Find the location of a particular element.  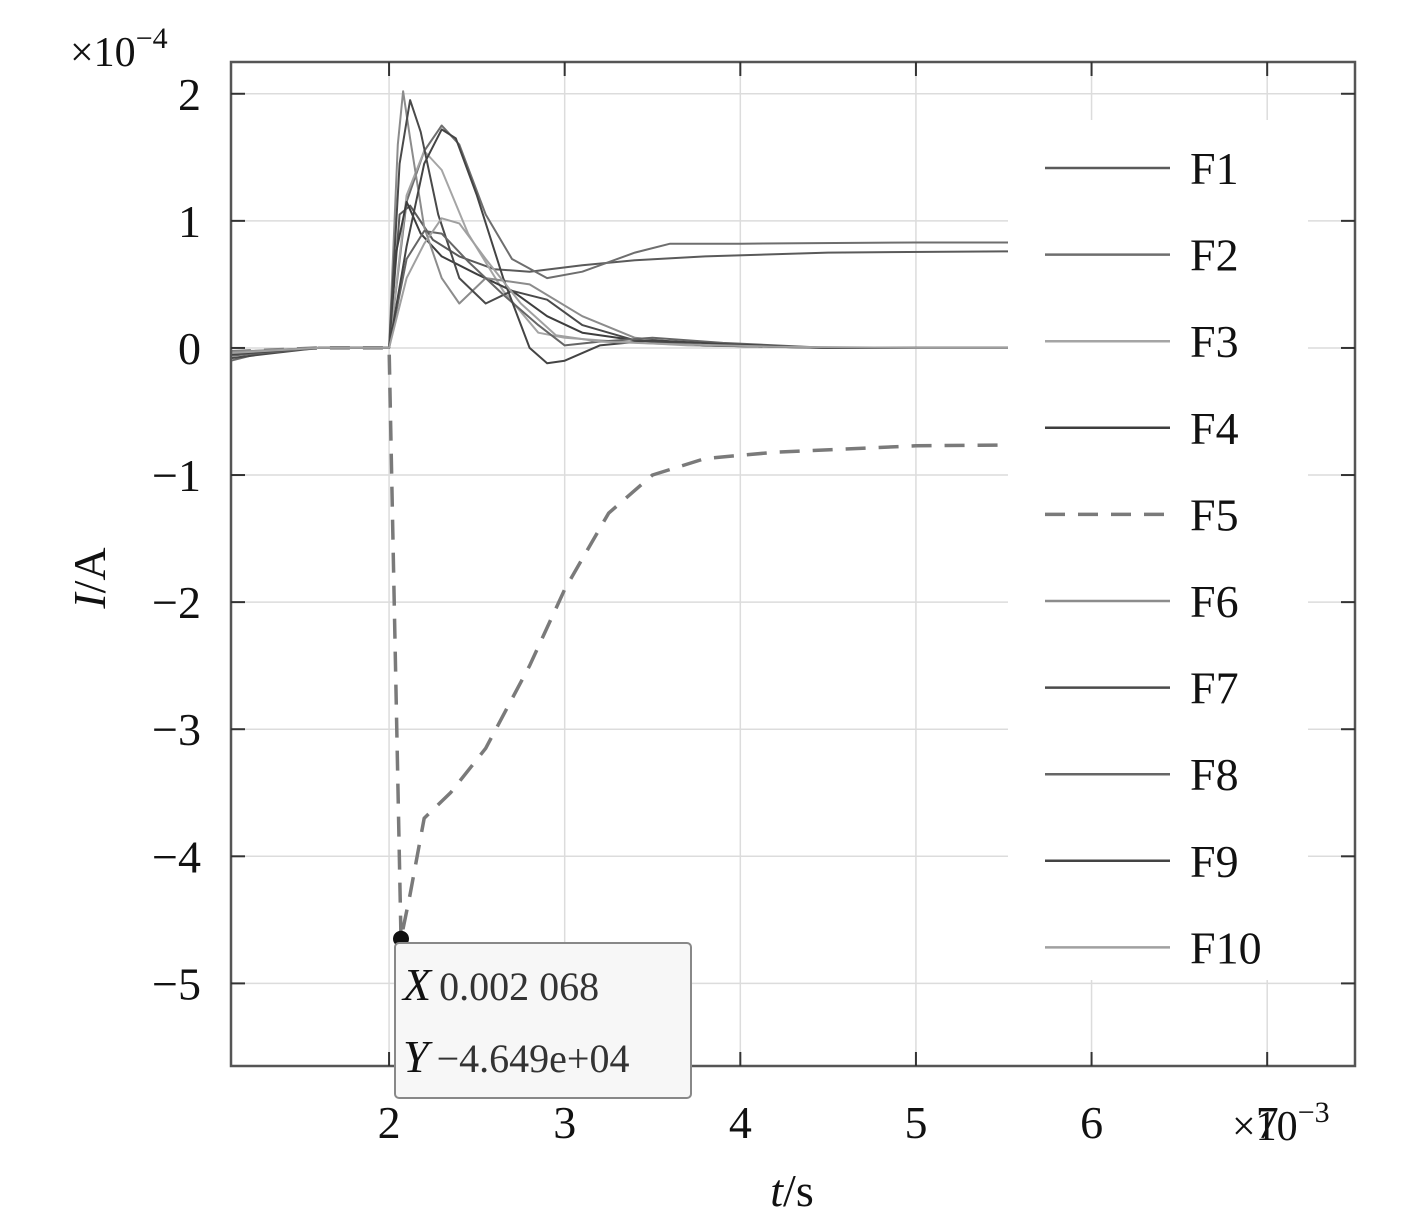

series-line-f2 is located at coordinates (648, 243).